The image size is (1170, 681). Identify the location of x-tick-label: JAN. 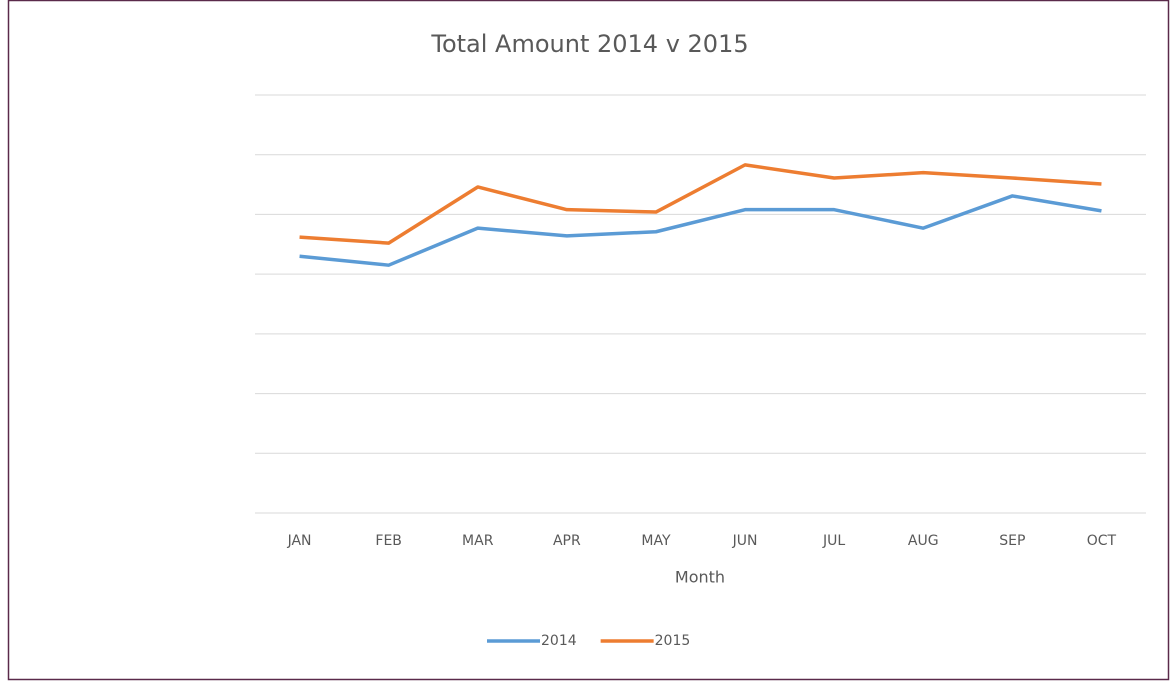
(299, 541).